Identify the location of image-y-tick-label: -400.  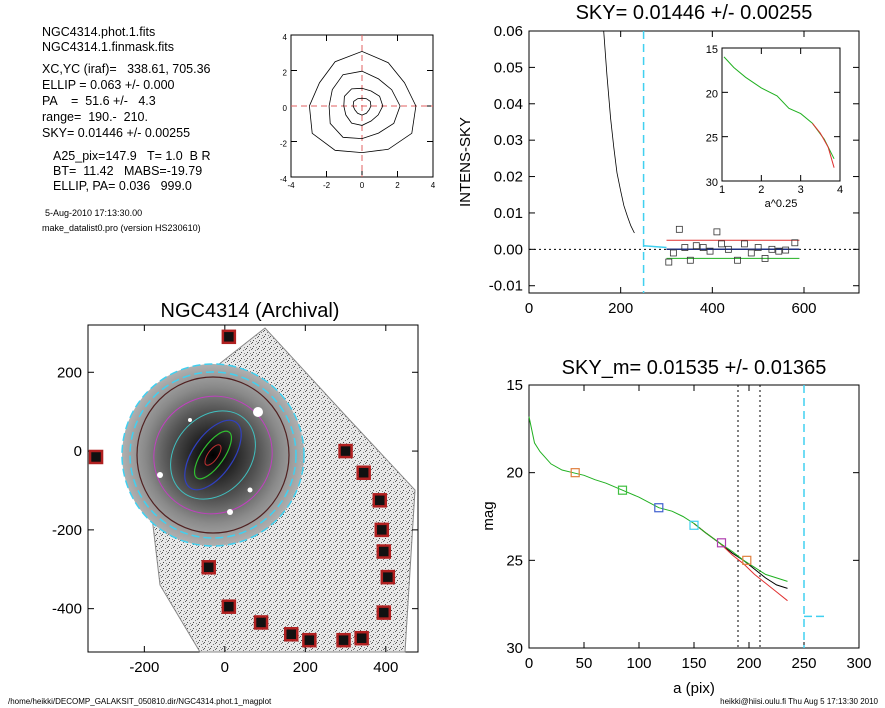
(67, 609).